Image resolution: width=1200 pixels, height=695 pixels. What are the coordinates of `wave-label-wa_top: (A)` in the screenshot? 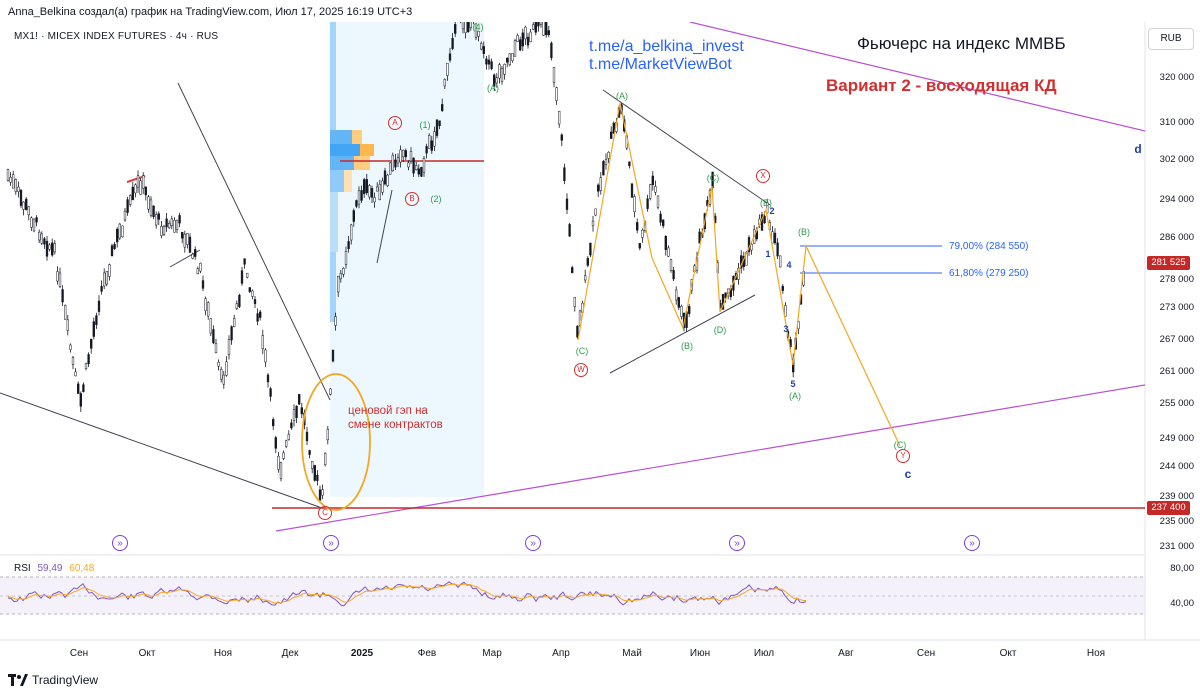 It's located at (493, 88).